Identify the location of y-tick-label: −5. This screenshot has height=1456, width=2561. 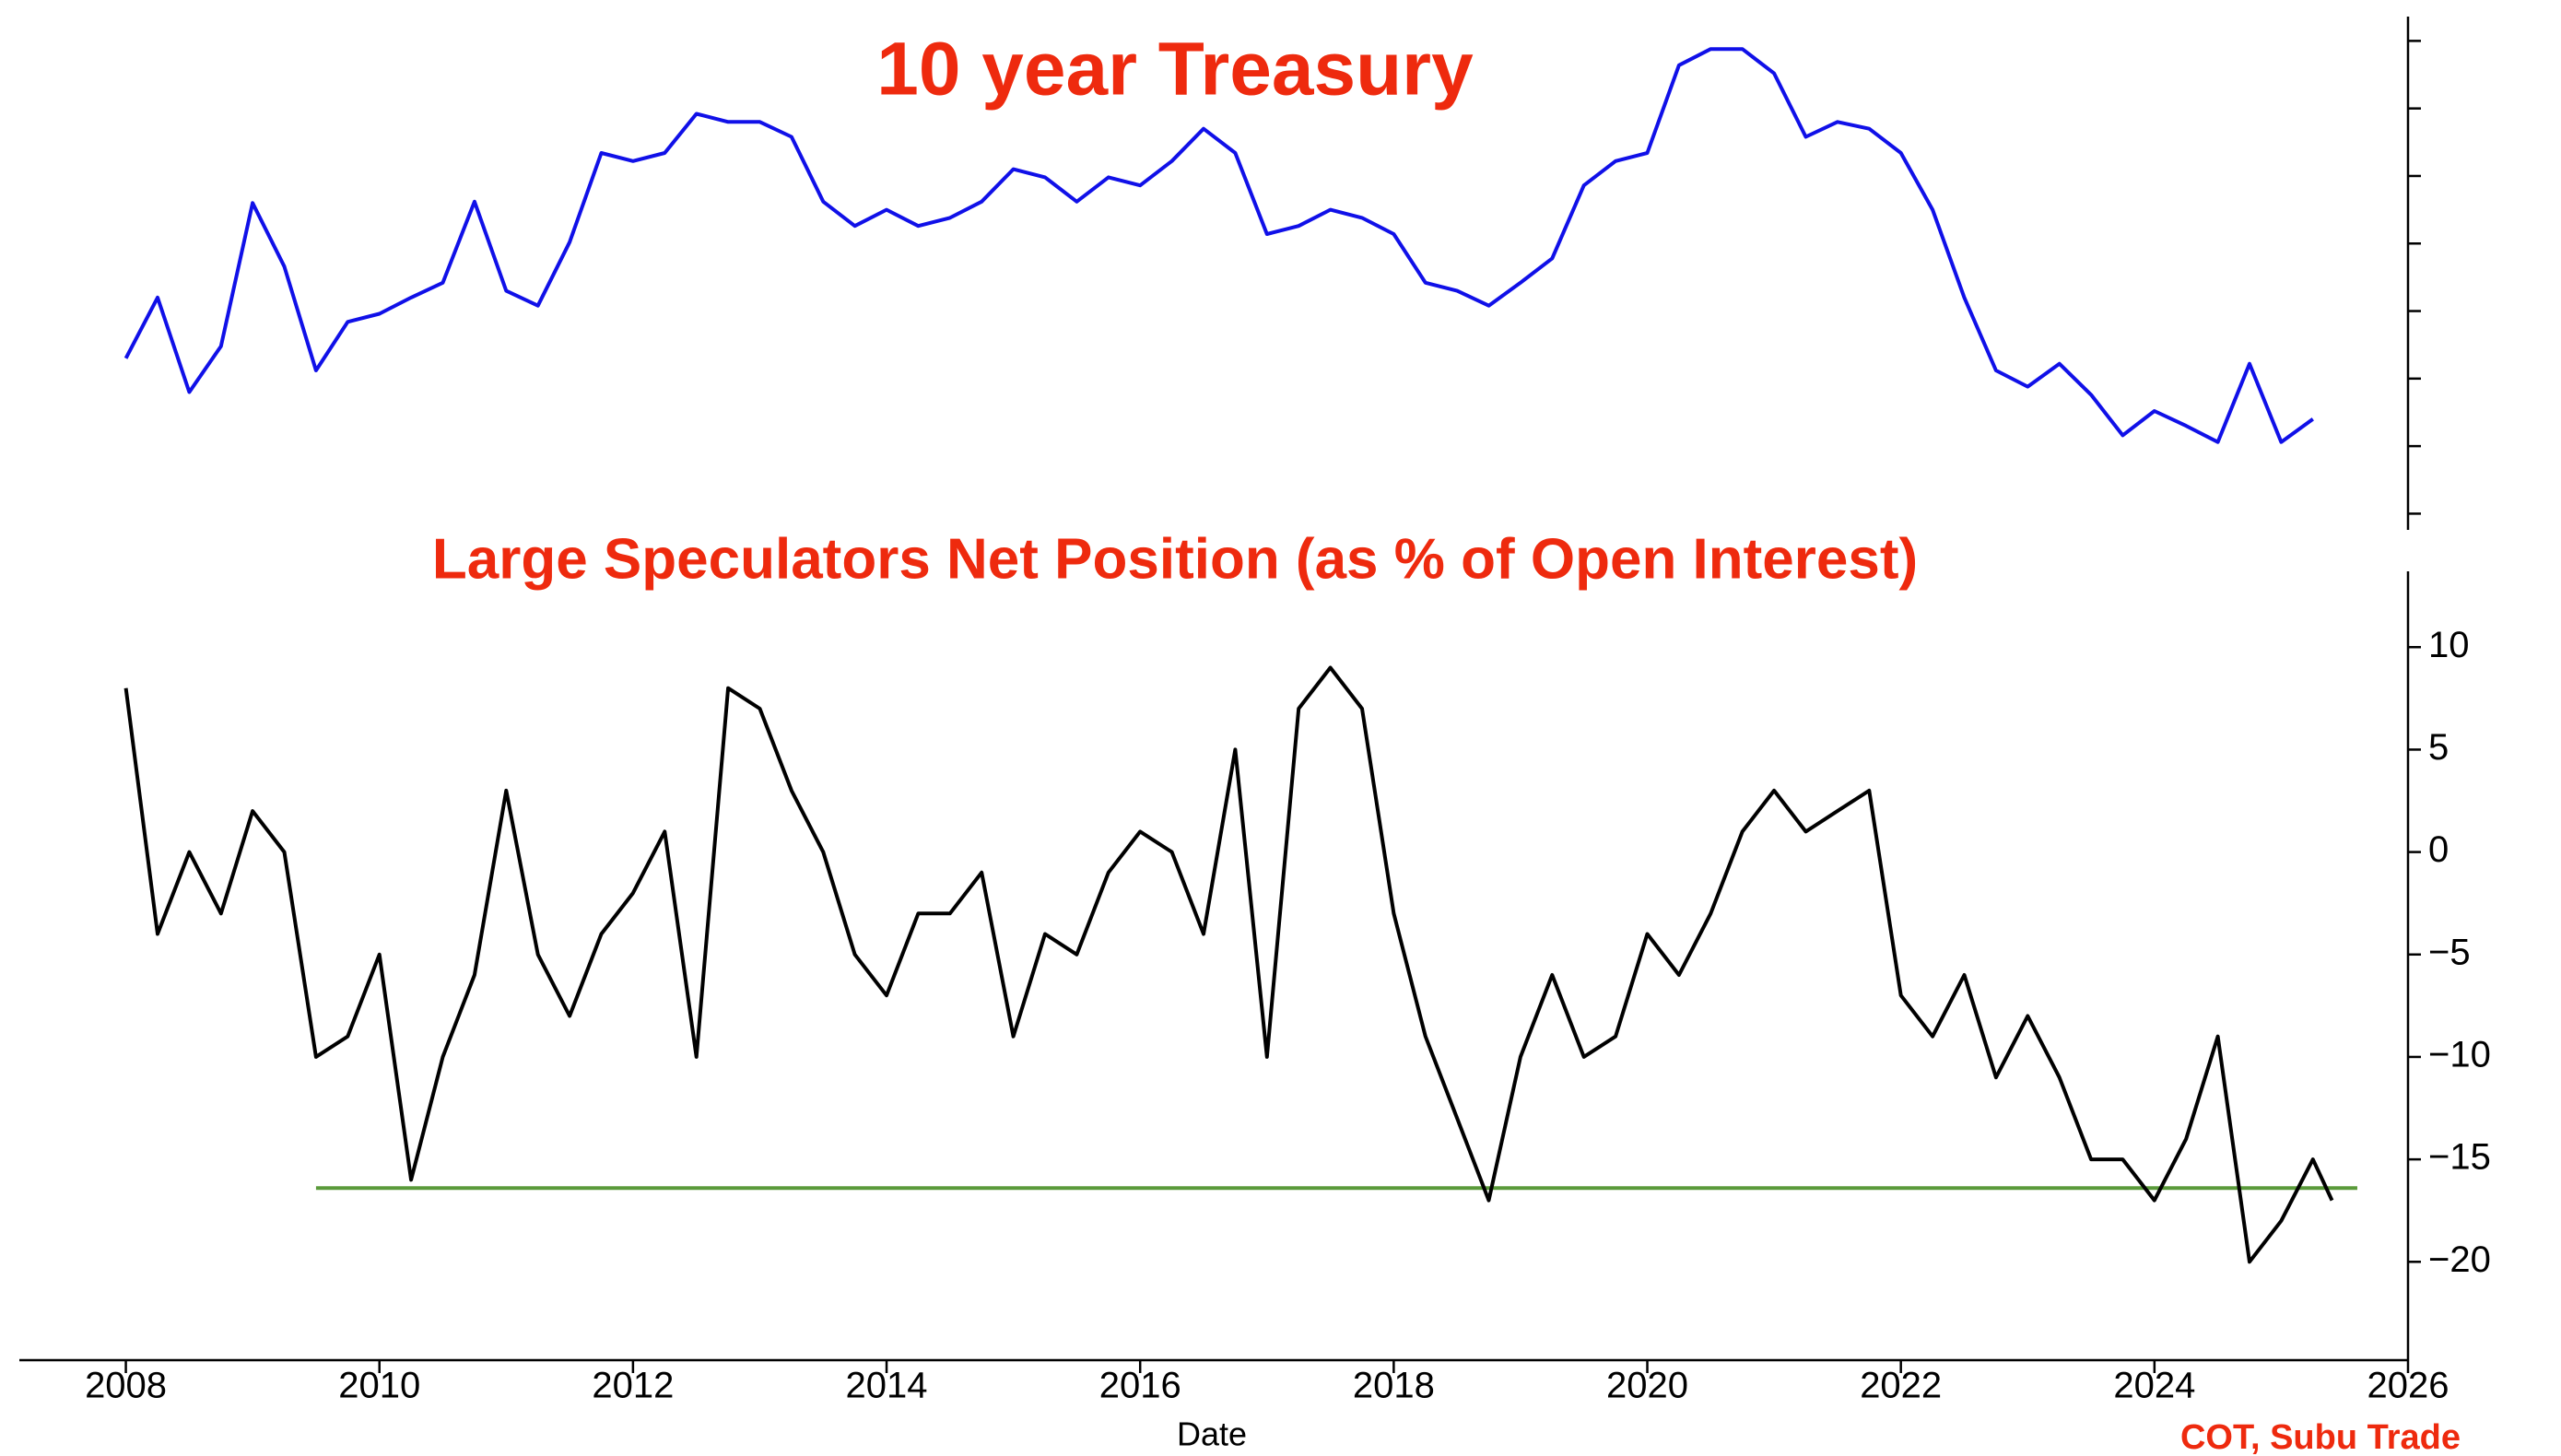
(2450, 952).